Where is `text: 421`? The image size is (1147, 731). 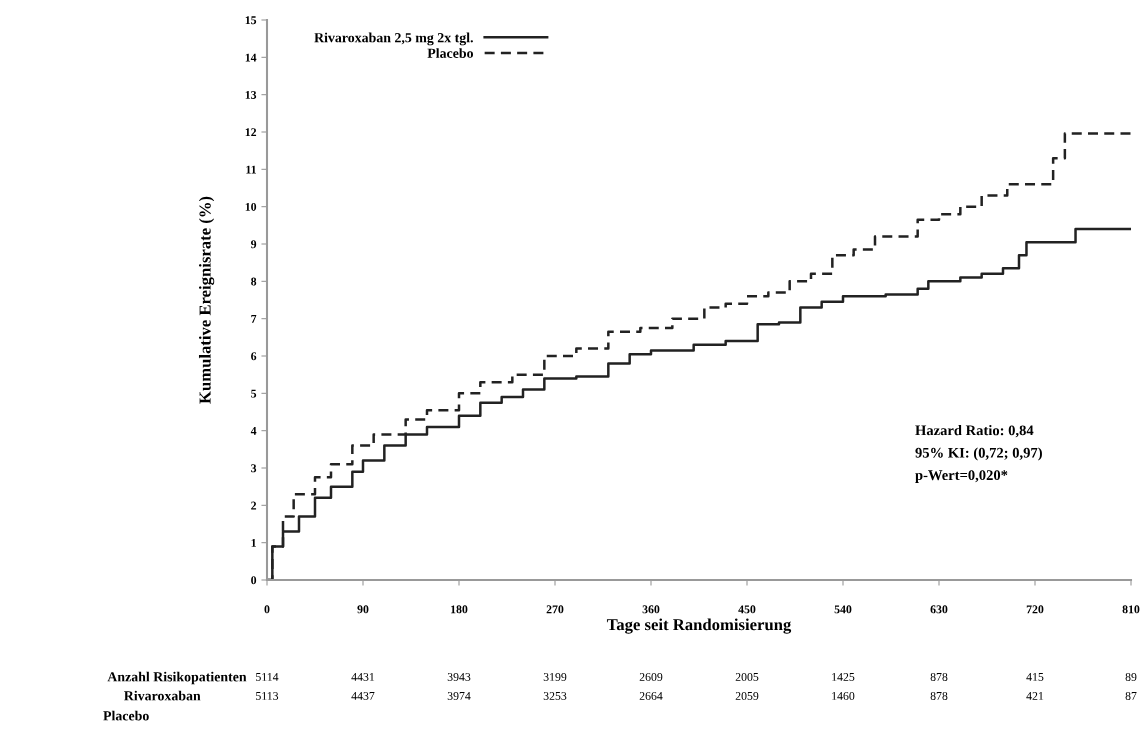 text: 421 is located at coordinates (1035, 696).